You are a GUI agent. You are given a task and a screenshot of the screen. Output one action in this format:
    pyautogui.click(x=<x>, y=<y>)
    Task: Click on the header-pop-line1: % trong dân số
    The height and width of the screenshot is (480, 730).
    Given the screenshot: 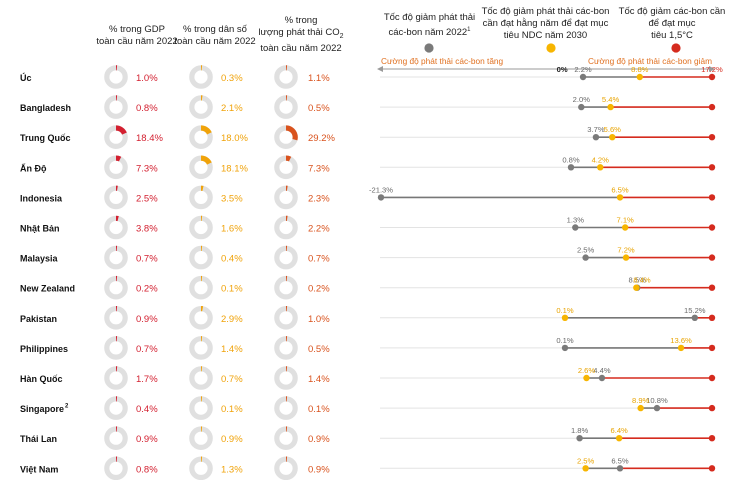 What is the action you would take?
    pyautogui.click(x=215, y=29)
    